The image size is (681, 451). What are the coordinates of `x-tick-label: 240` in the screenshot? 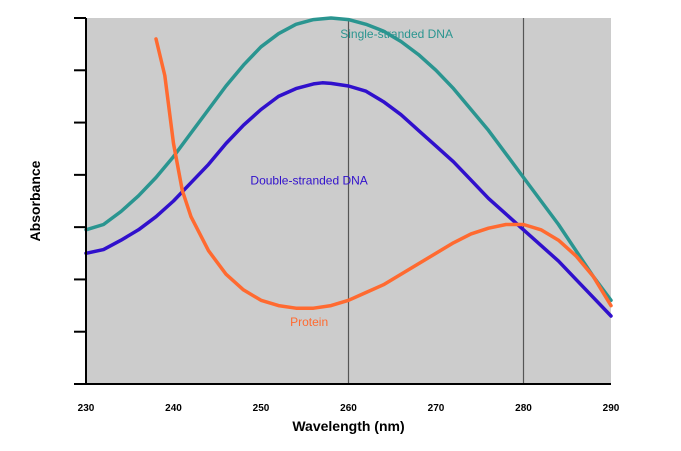 It's located at (173, 408).